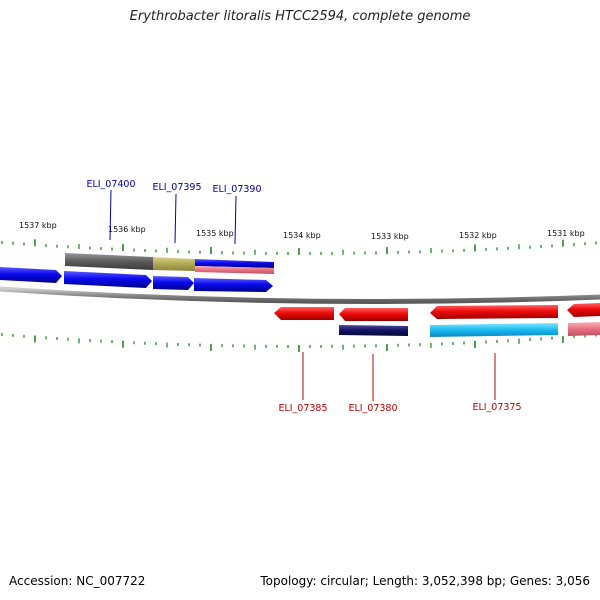  What do you see at coordinates (300, 295) in the screenshot?
I see `genome-backbone` at bounding box center [300, 295].